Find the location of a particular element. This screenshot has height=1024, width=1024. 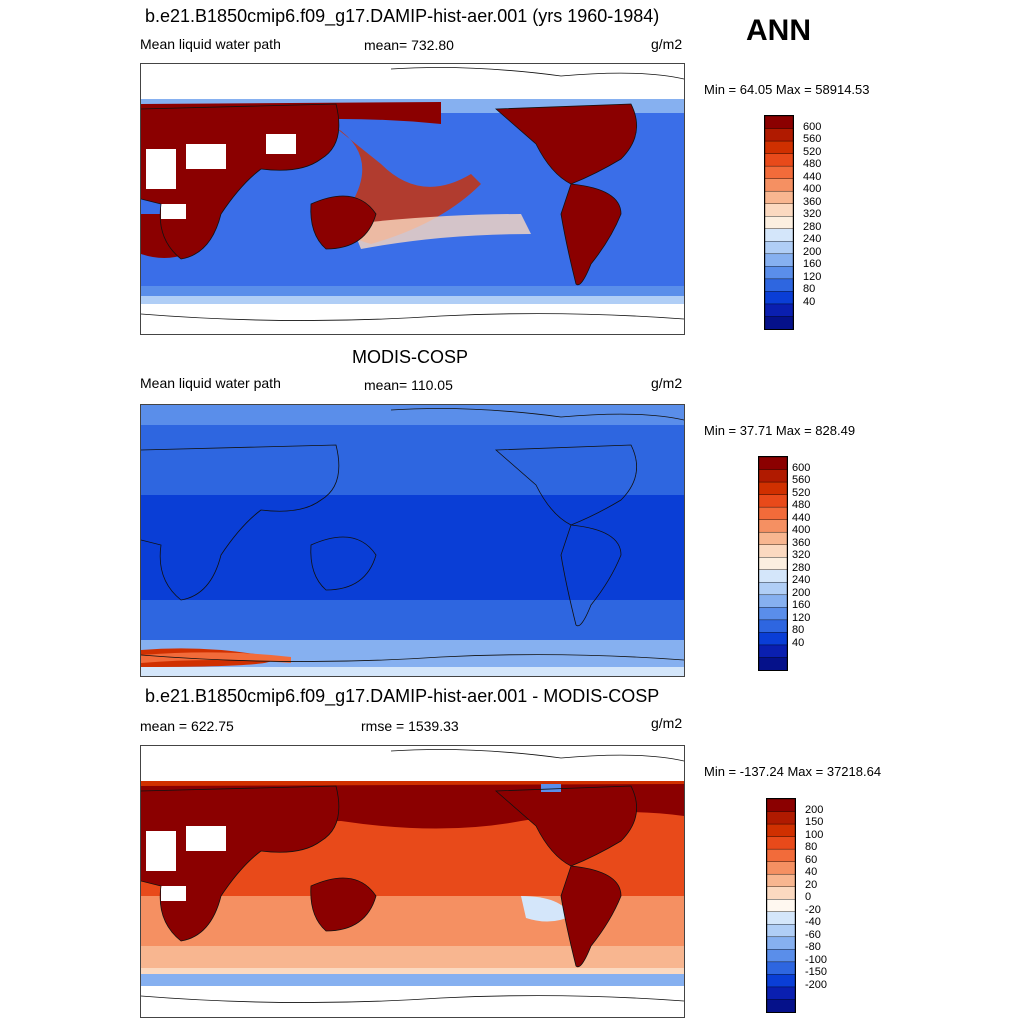

panel3-units-label: g/m2 is located at coordinates (667, 723).